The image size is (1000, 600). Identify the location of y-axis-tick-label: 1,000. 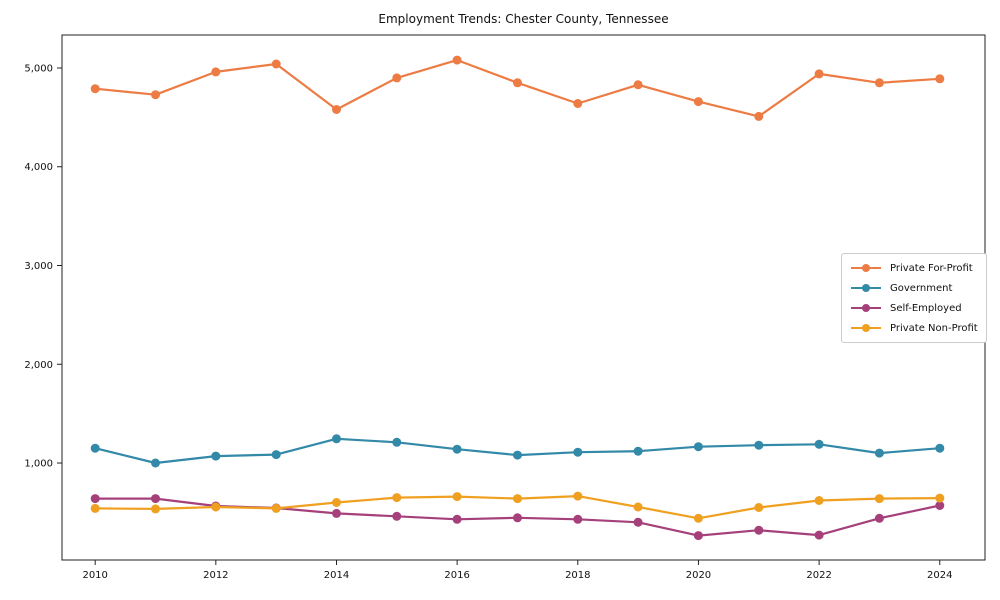
(38, 464).